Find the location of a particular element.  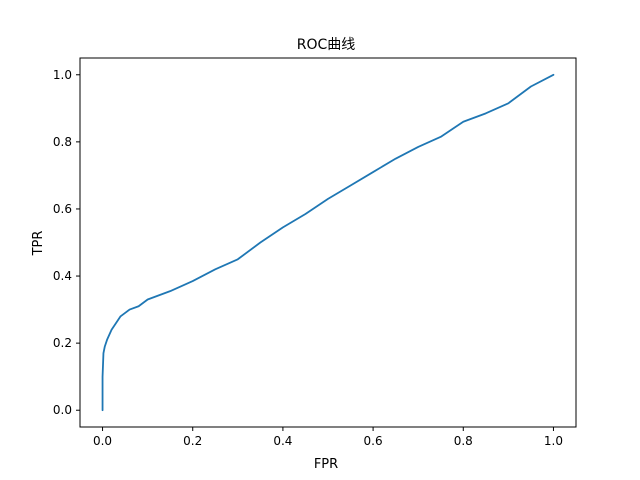

x-tick-label: 0.8 is located at coordinates (463, 441).